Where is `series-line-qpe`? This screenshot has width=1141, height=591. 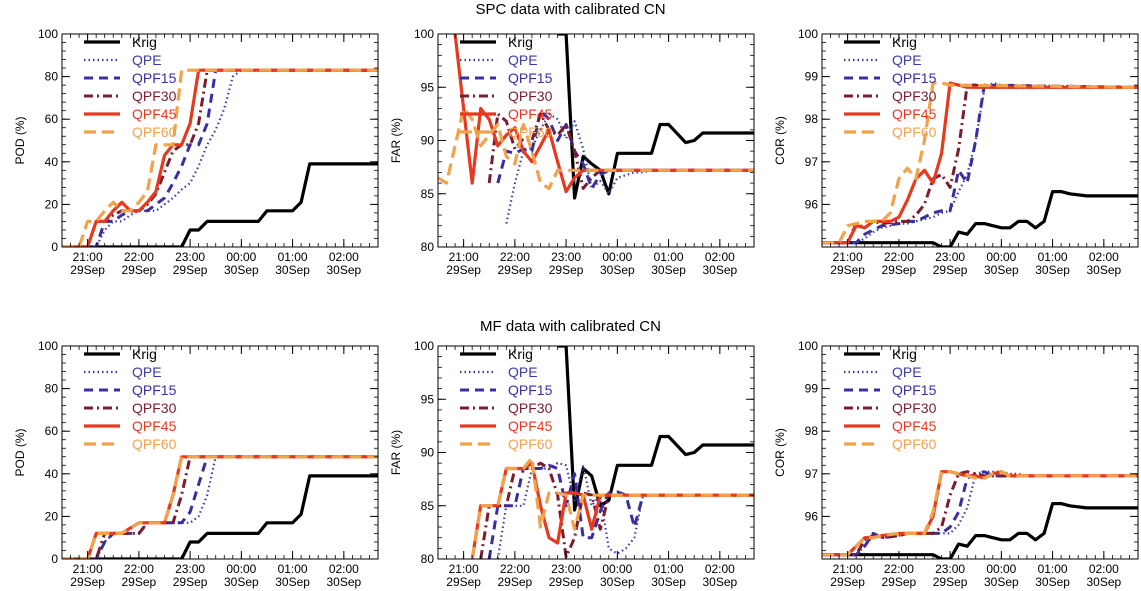 series-line-qpe is located at coordinates (220, 507).